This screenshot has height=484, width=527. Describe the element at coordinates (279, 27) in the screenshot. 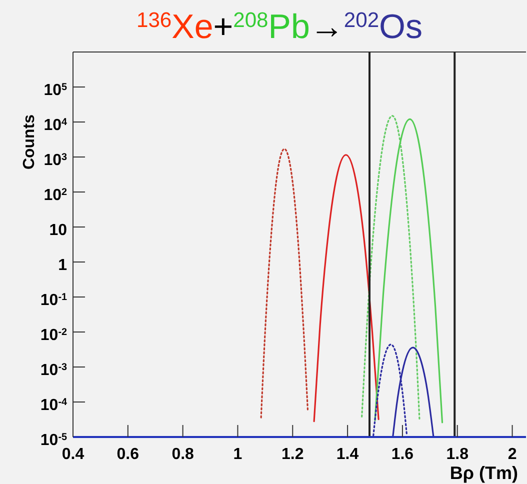

I see `chart-title: $^{136}$Xe+$^{208}$Pb→$^{202}$Os` at that location.